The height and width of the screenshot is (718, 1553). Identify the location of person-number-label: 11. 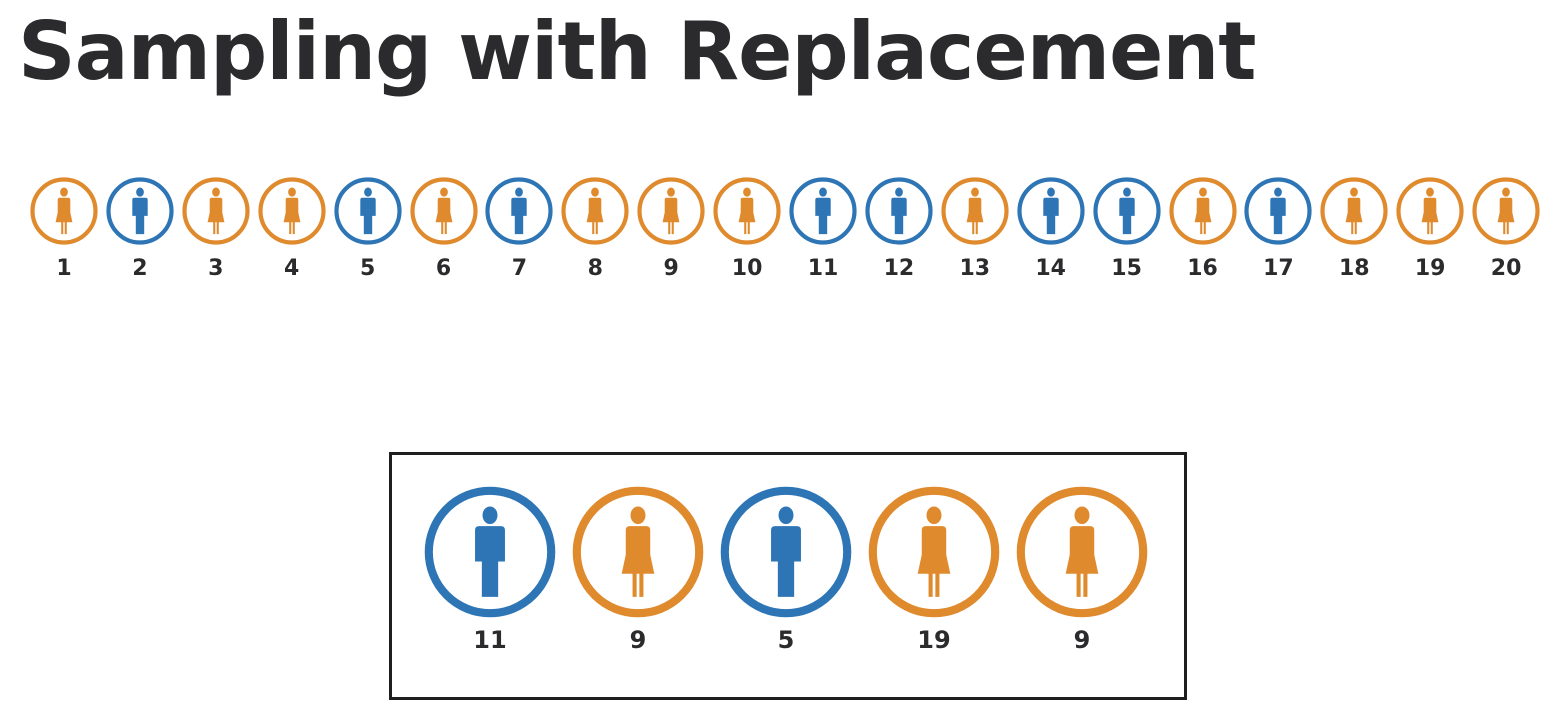
(823, 268).